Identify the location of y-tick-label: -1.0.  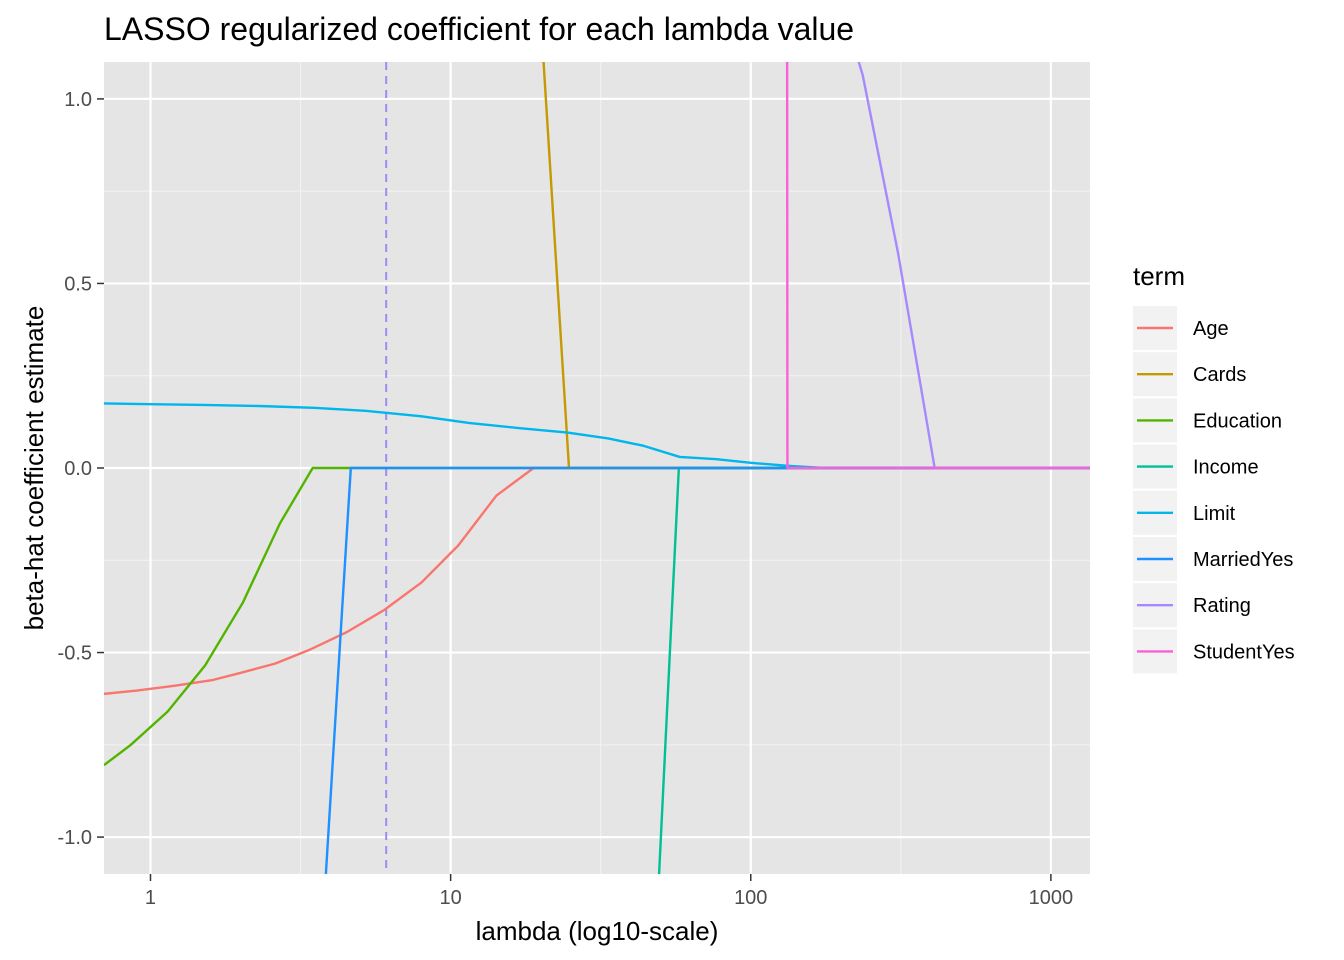
(75, 838).